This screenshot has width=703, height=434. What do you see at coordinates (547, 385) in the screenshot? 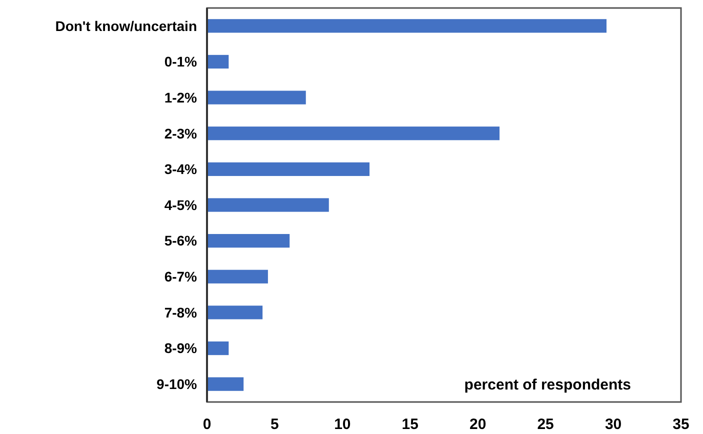
I see `x-axis-title: percent of respondents` at bounding box center [547, 385].